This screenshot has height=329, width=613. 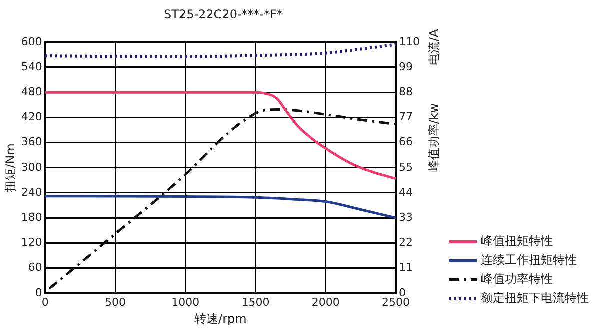 What do you see at coordinates (10, 168) in the screenshot?
I see `y-axis-title: 扭矩/Nm` at bounding box center [10, 168].